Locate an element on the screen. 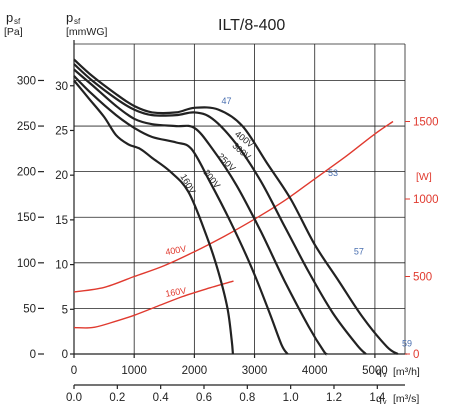  pa-tick-label-1: 50 is located at coordinates (29, 309).